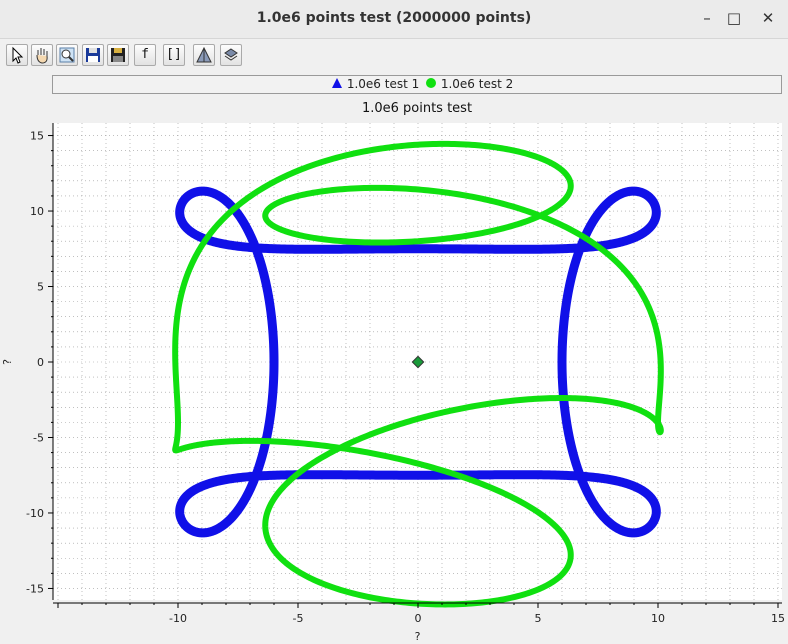  I want to click on floppy-dark-icon, so click(118, 55).